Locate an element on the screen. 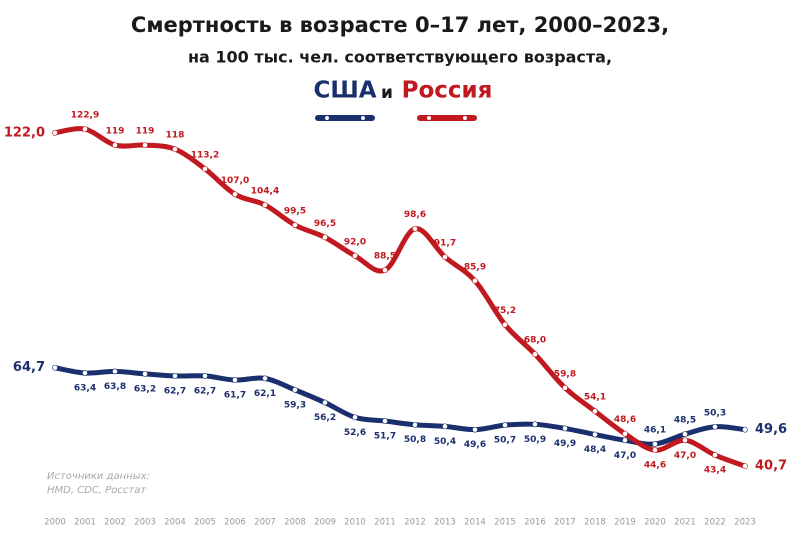 Image resolution: width=800 pixels, height=543 pixels. x-tick-label: 2007 is located at coordinates (265, 523).